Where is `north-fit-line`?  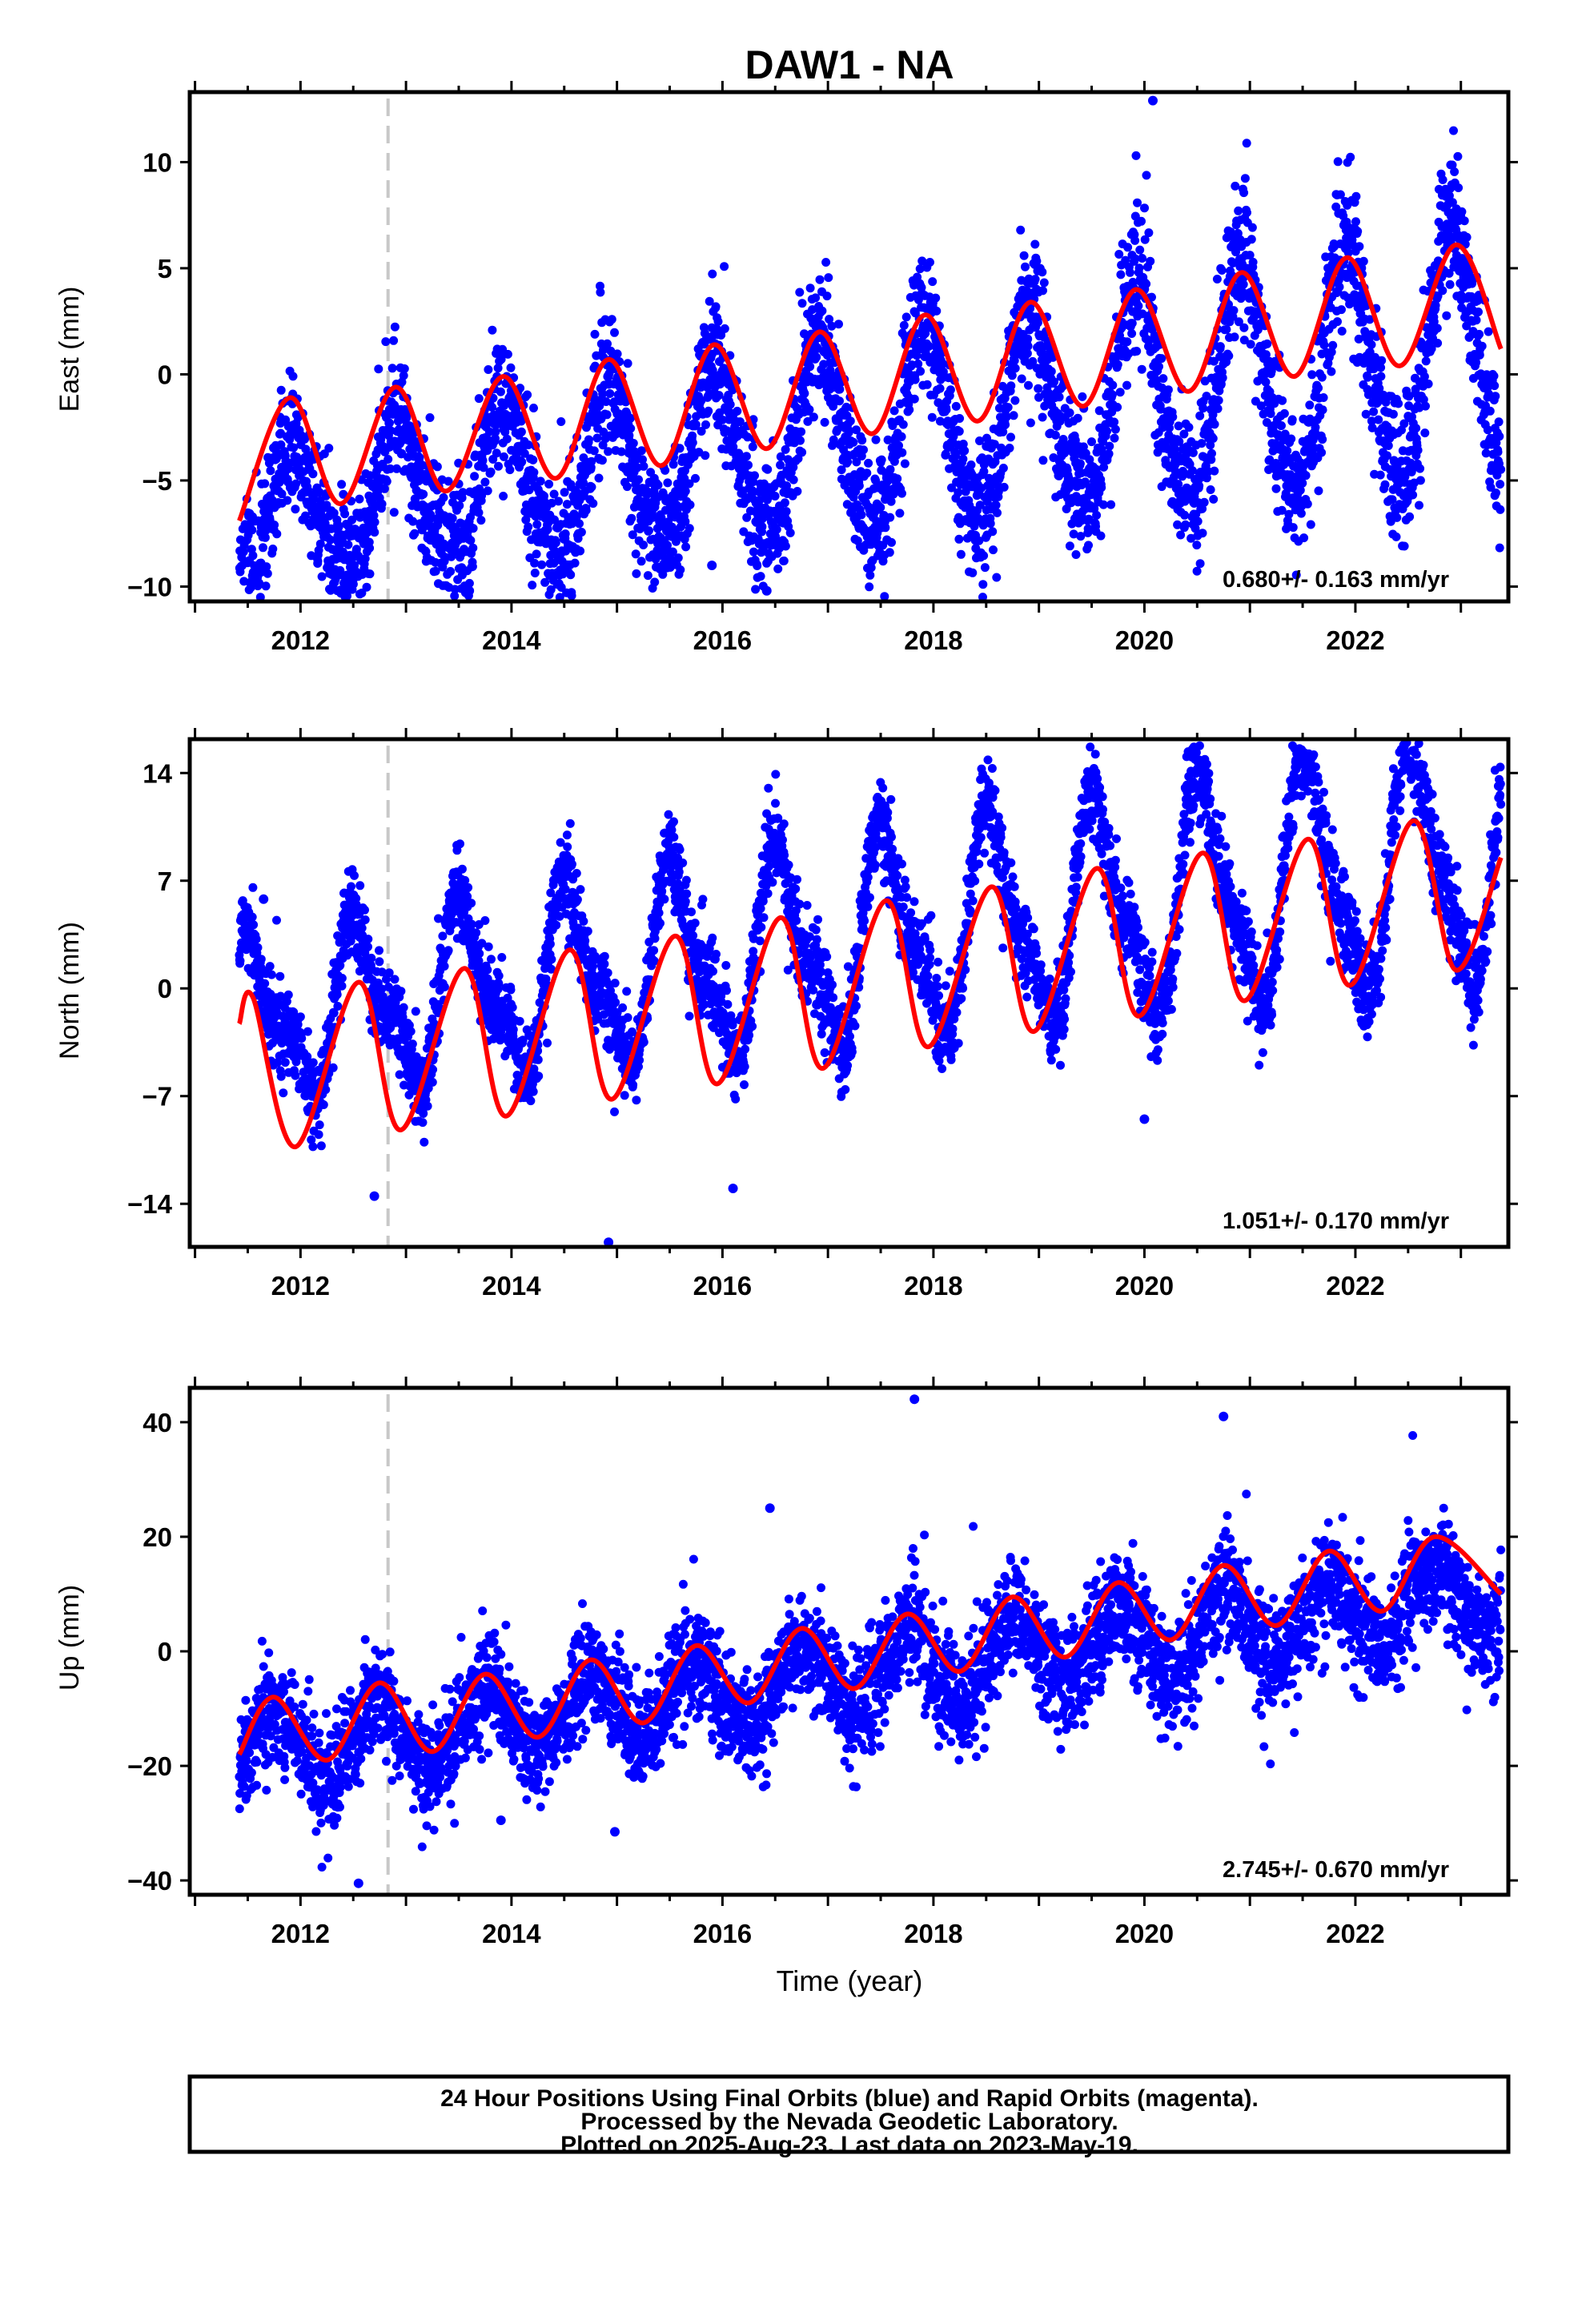 north-fit-line is located at coordinates (871, 984).